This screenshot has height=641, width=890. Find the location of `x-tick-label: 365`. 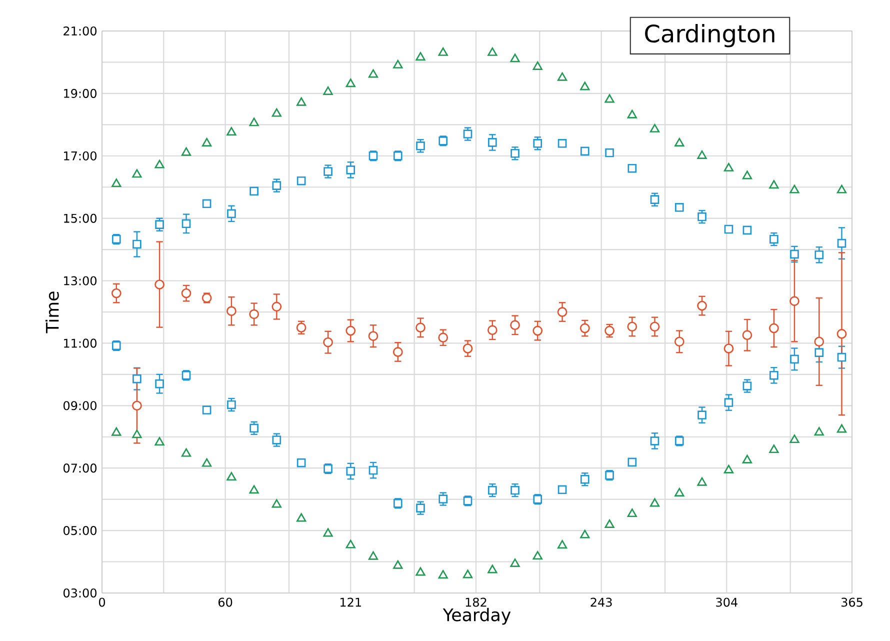

x-tick-label: 365 is located at coordinates (851, 602).